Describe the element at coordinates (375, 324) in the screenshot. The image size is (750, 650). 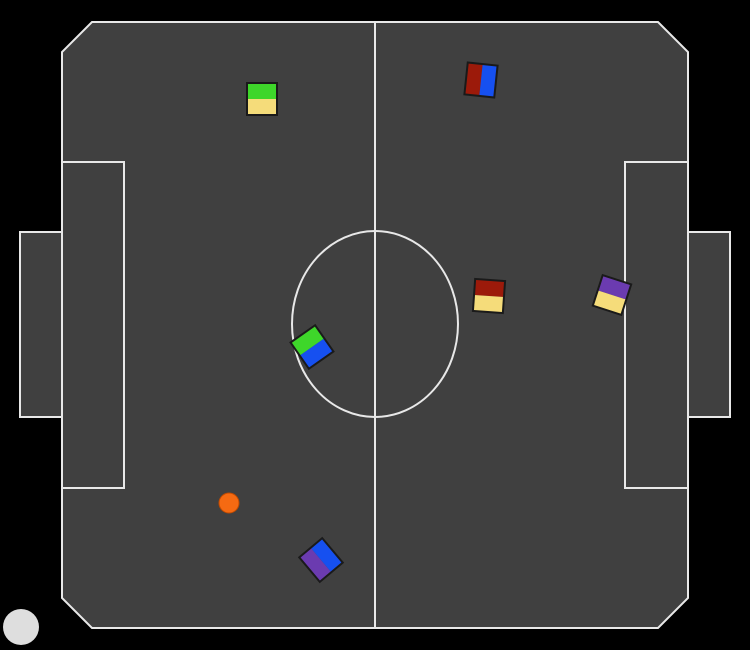
I see `center-circle` at that location.